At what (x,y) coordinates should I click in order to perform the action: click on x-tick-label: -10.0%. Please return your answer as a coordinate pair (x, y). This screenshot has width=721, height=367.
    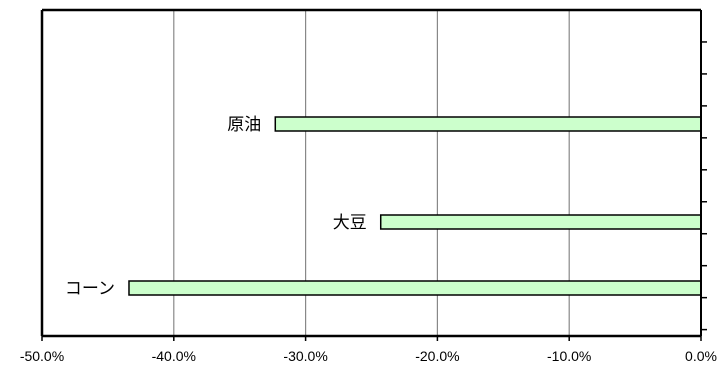
    Looking at the image, I should click on (569, 356).